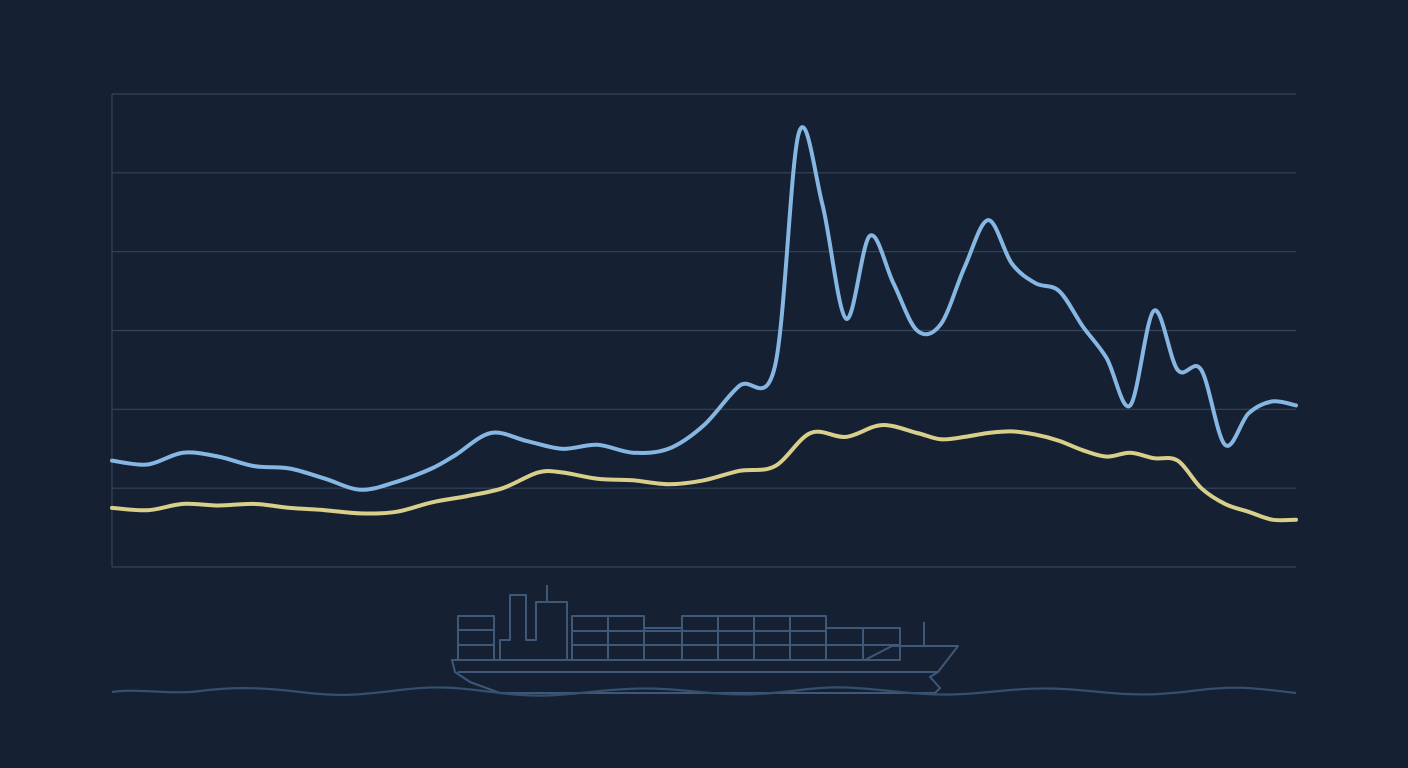 The width and height of the screenshot is (1408, 768). I want to click on ship-hull, so click(705, 669).